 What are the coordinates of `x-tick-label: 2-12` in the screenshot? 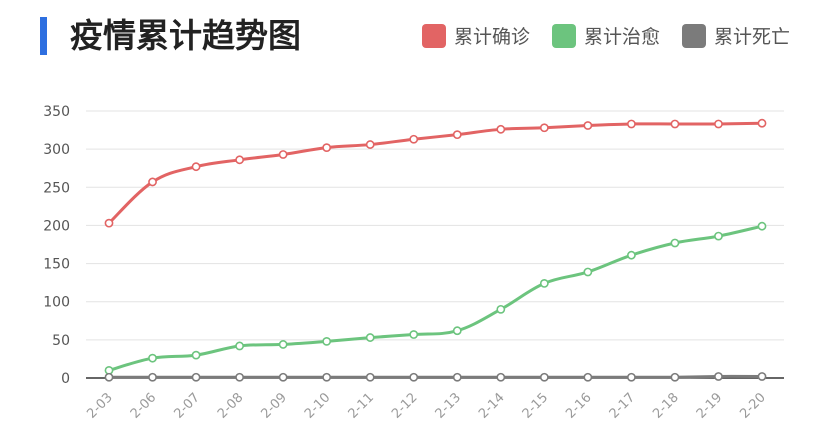 It's located at (404, 405).